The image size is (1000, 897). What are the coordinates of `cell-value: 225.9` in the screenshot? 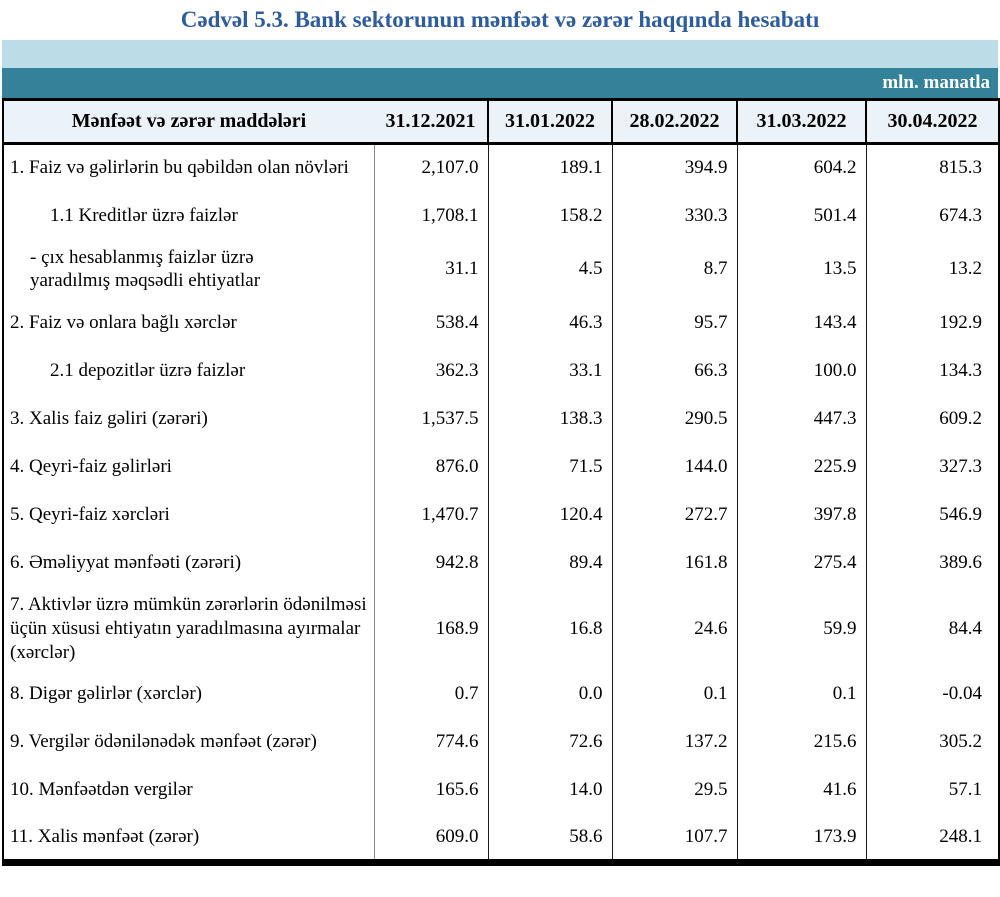 It's located at (801, 467).